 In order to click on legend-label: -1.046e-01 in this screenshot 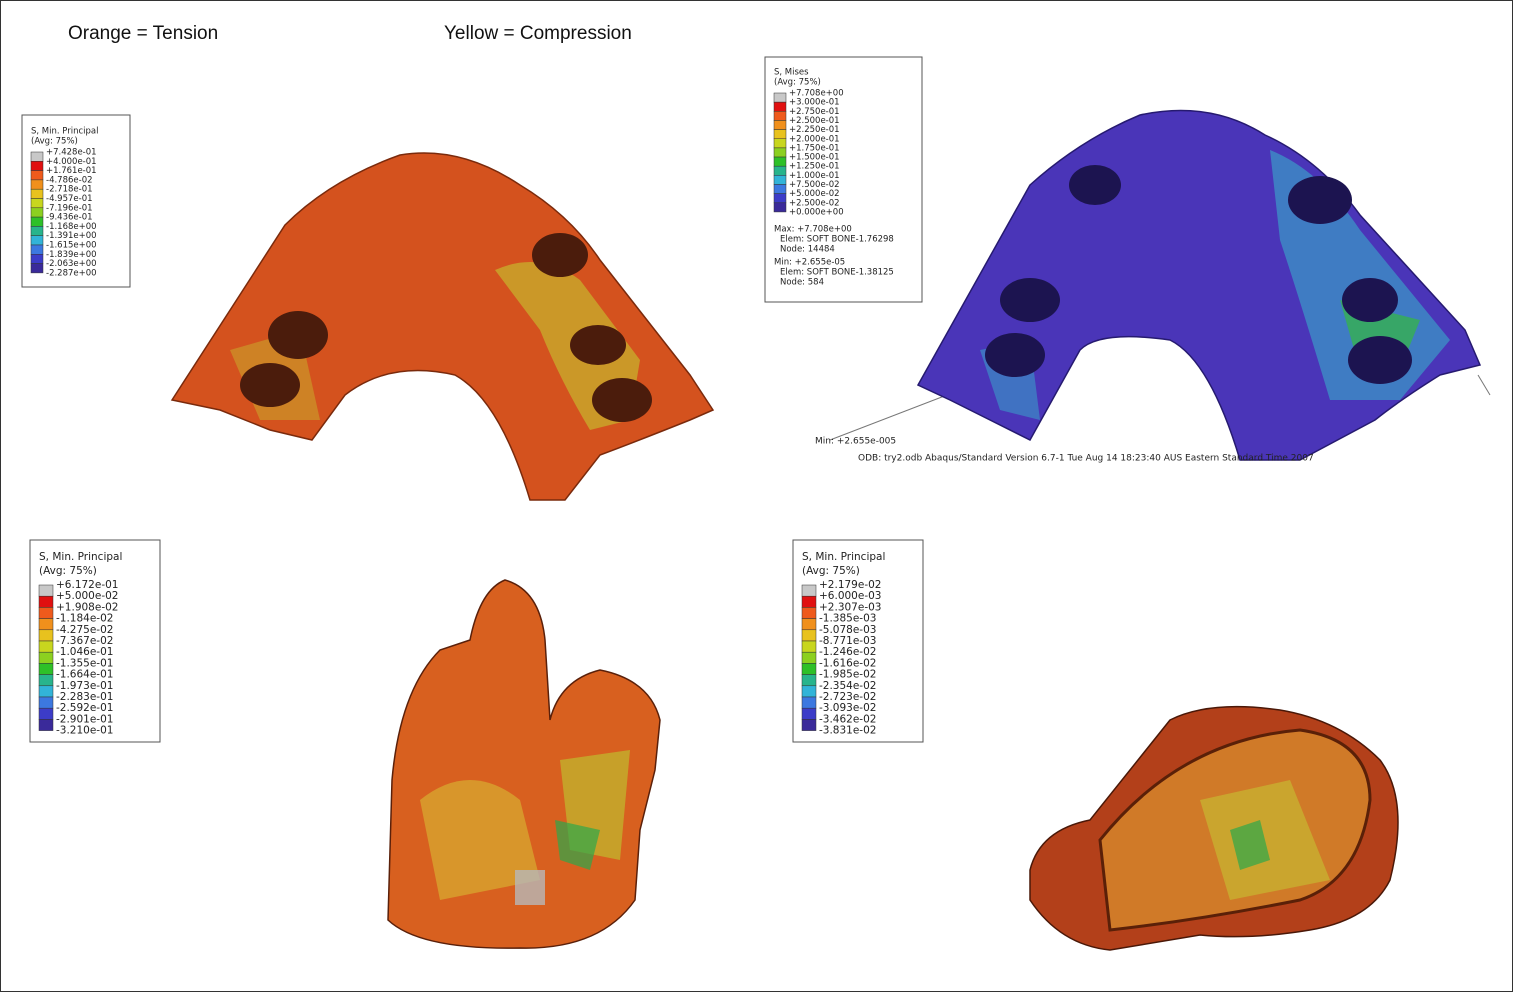, I will do `click(84, 652)`.